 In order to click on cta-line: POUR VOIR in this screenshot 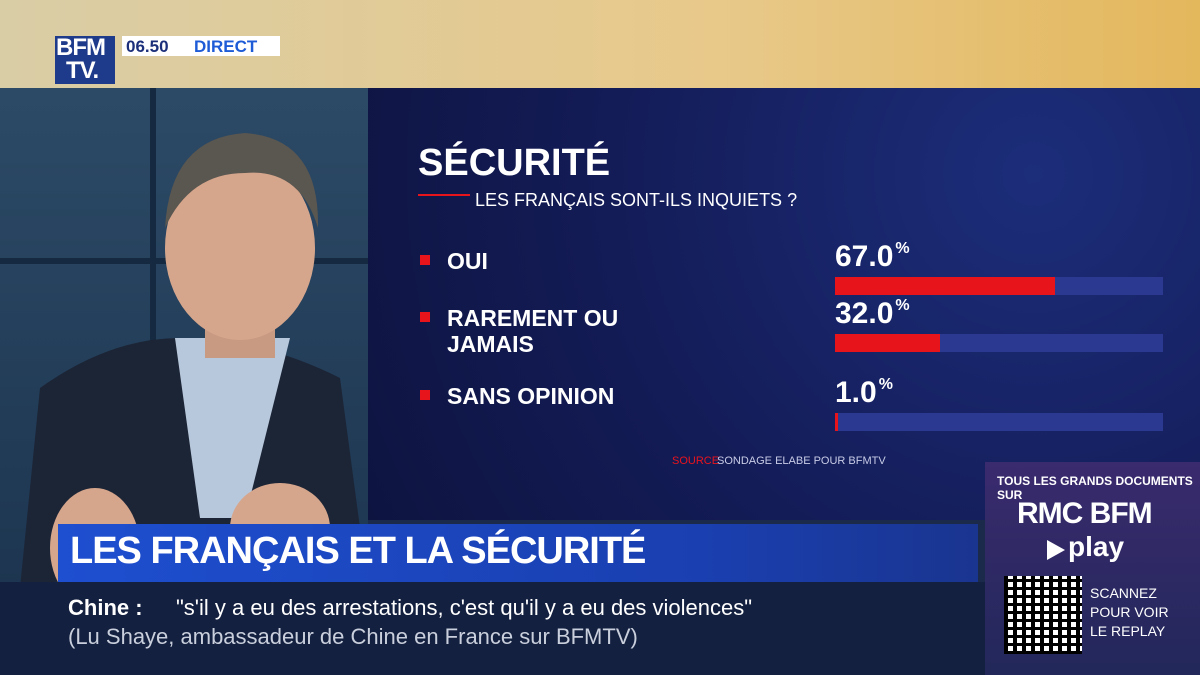, I will do `click(1129, 612)`.